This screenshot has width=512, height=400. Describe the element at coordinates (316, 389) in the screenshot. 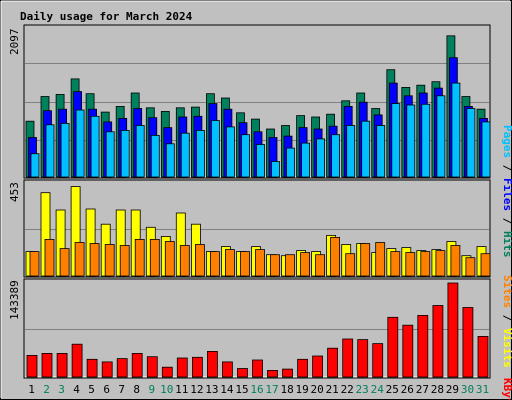

I see `x-tick-label-day-20: 20` at that location.